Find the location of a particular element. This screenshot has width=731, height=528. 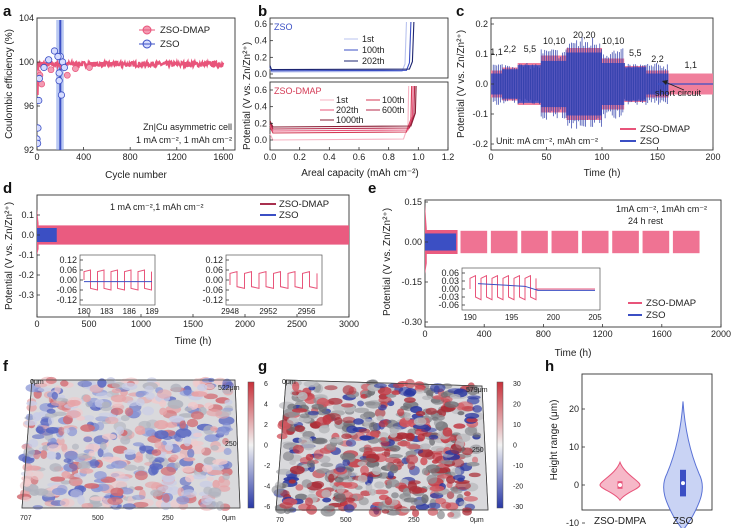

panel-d-label: d is located at coordinates (7, 188).